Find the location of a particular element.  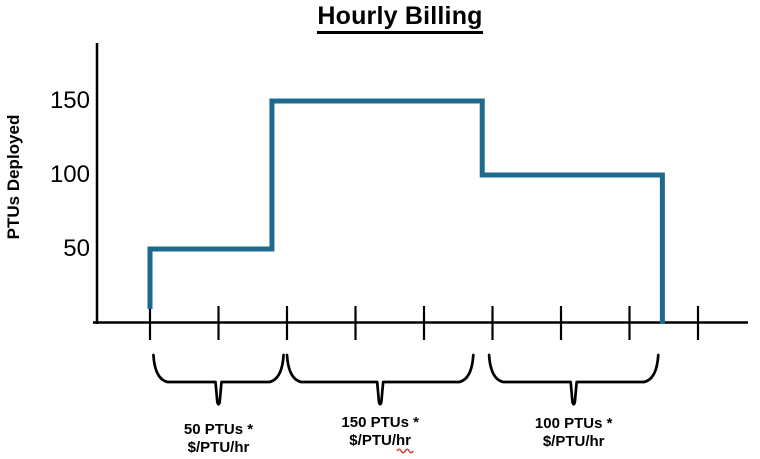

y-tick-label: 100 is located at coordinates (69, 174).